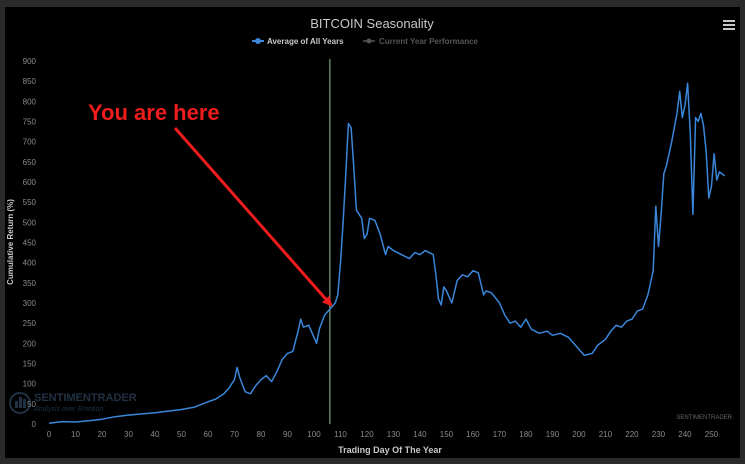 This screenshot has height=464, width=745. I want to click on y-tick-label: 700, so click(30, 142).